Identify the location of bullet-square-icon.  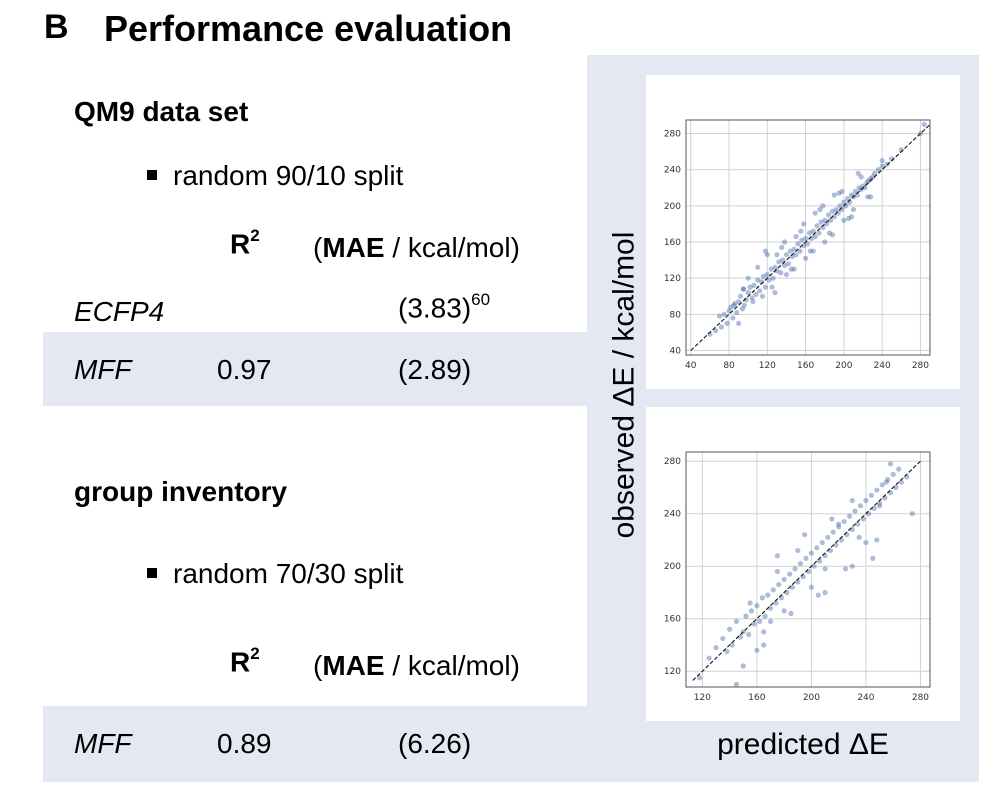
(152, 174).